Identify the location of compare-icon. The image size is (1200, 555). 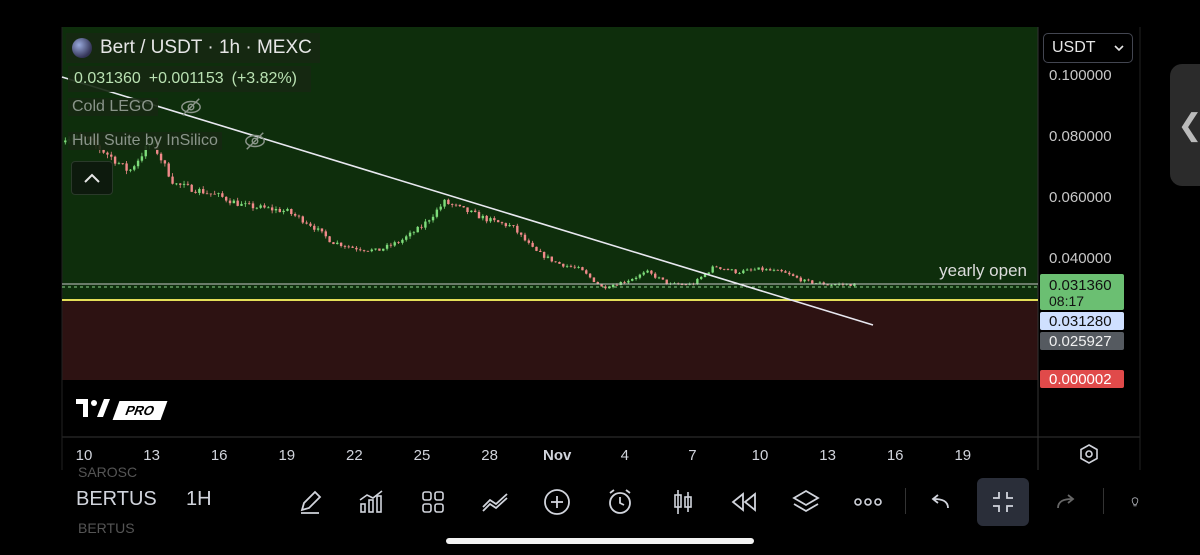
(495, 502).